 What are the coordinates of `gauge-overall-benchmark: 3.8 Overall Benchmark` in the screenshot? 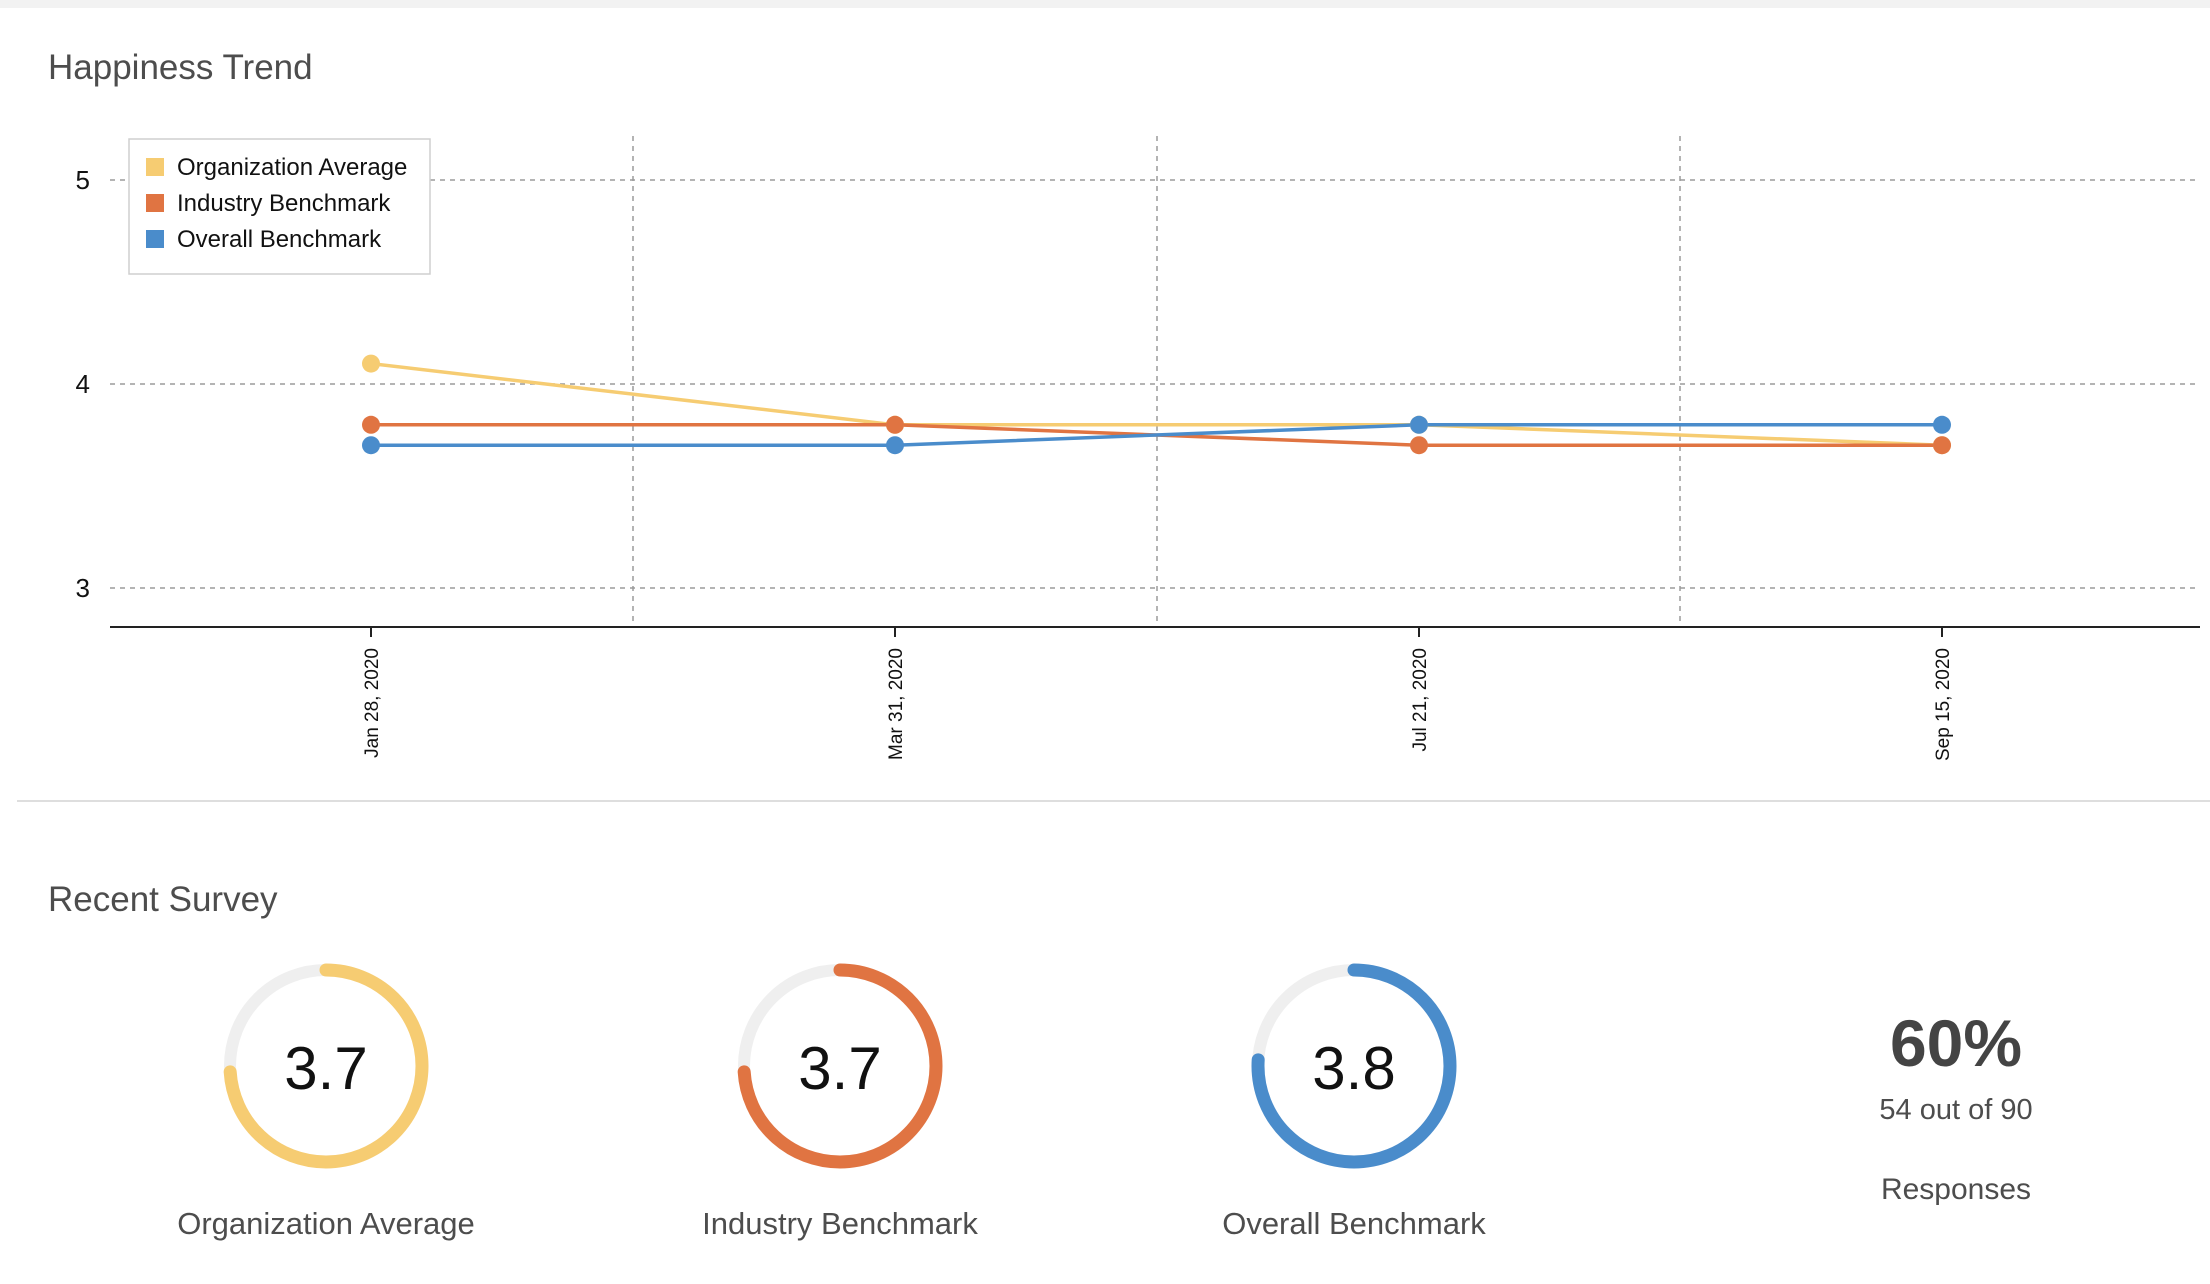 It's located at (1354, 1099).